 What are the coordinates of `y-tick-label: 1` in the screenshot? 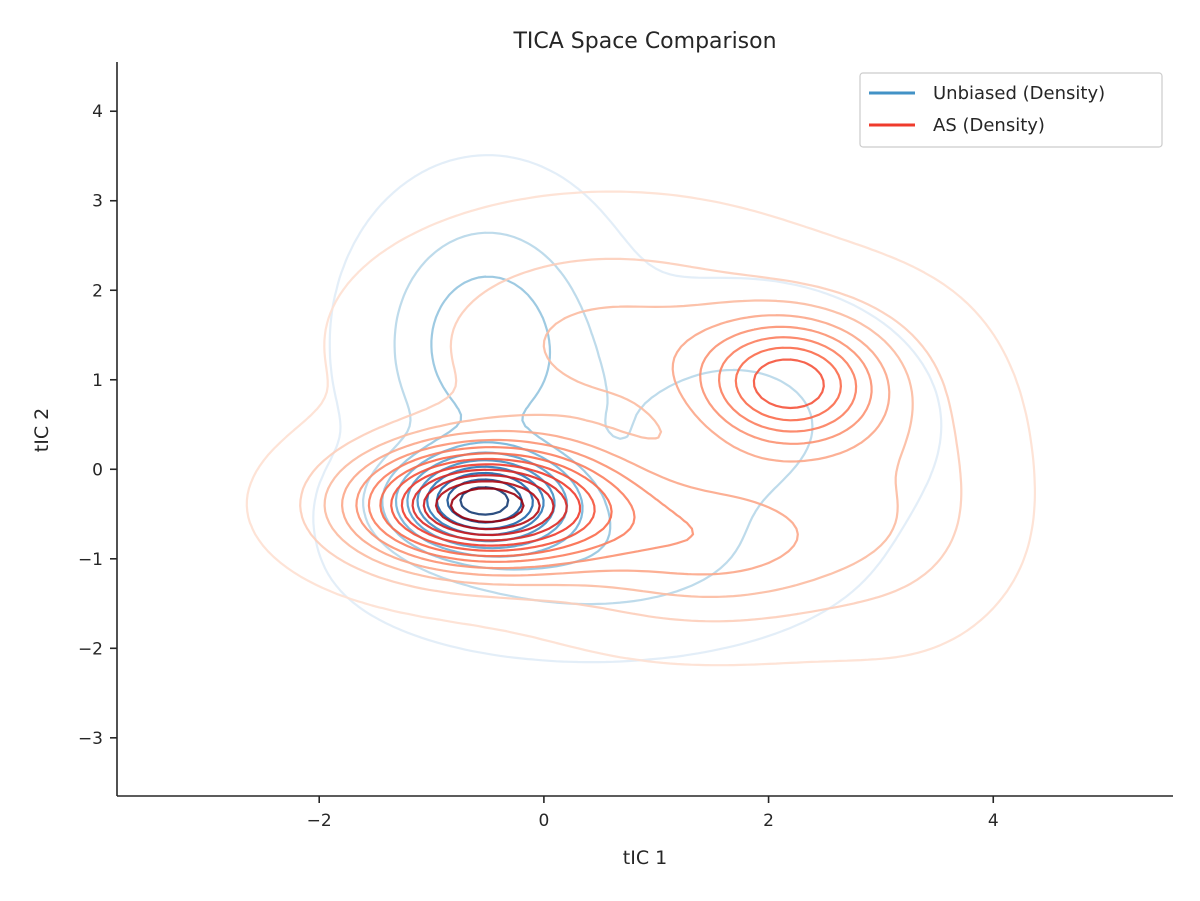 It's located at (97, 381).